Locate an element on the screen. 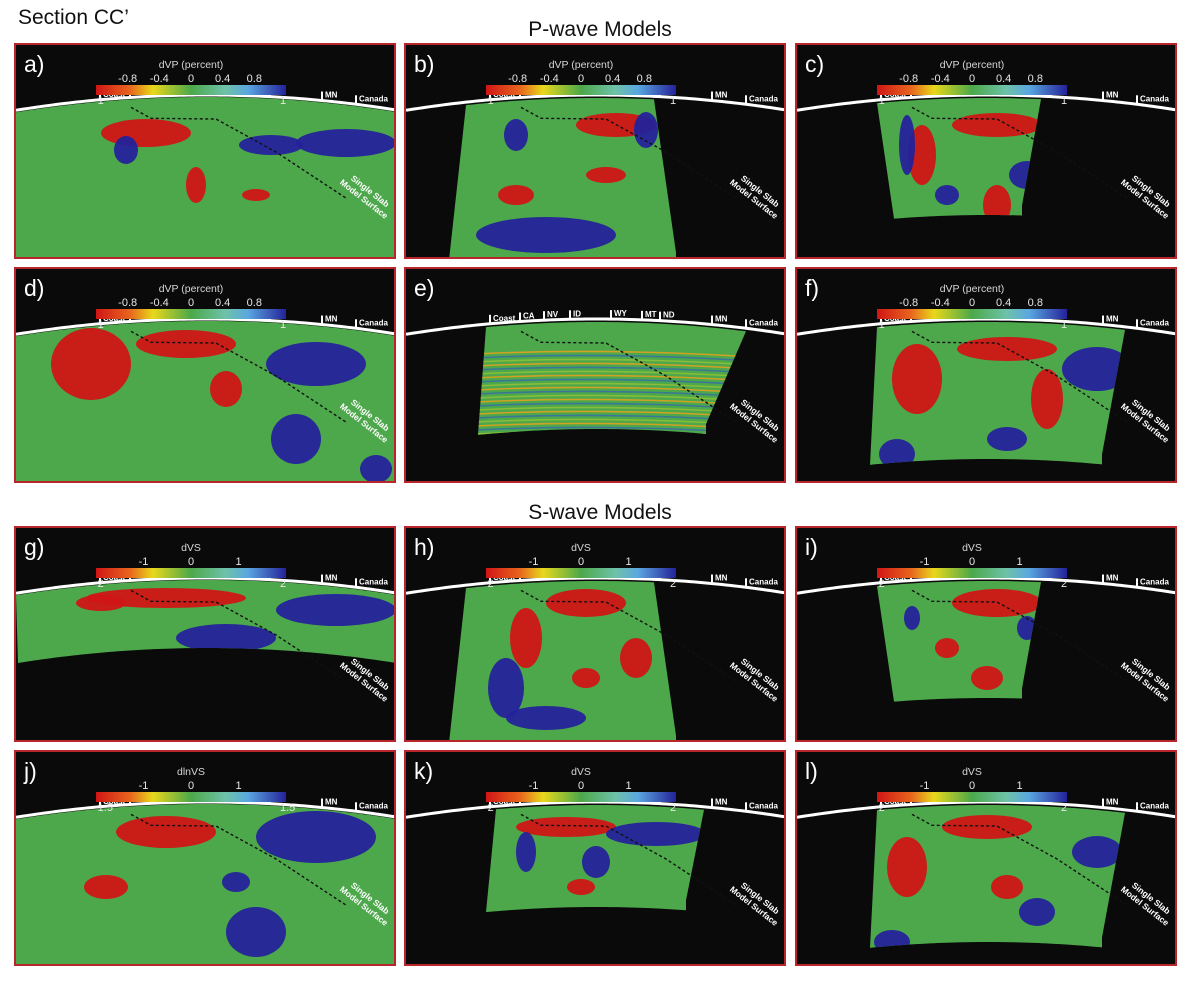  panel-label: c) is located at coordinates (815, 64).